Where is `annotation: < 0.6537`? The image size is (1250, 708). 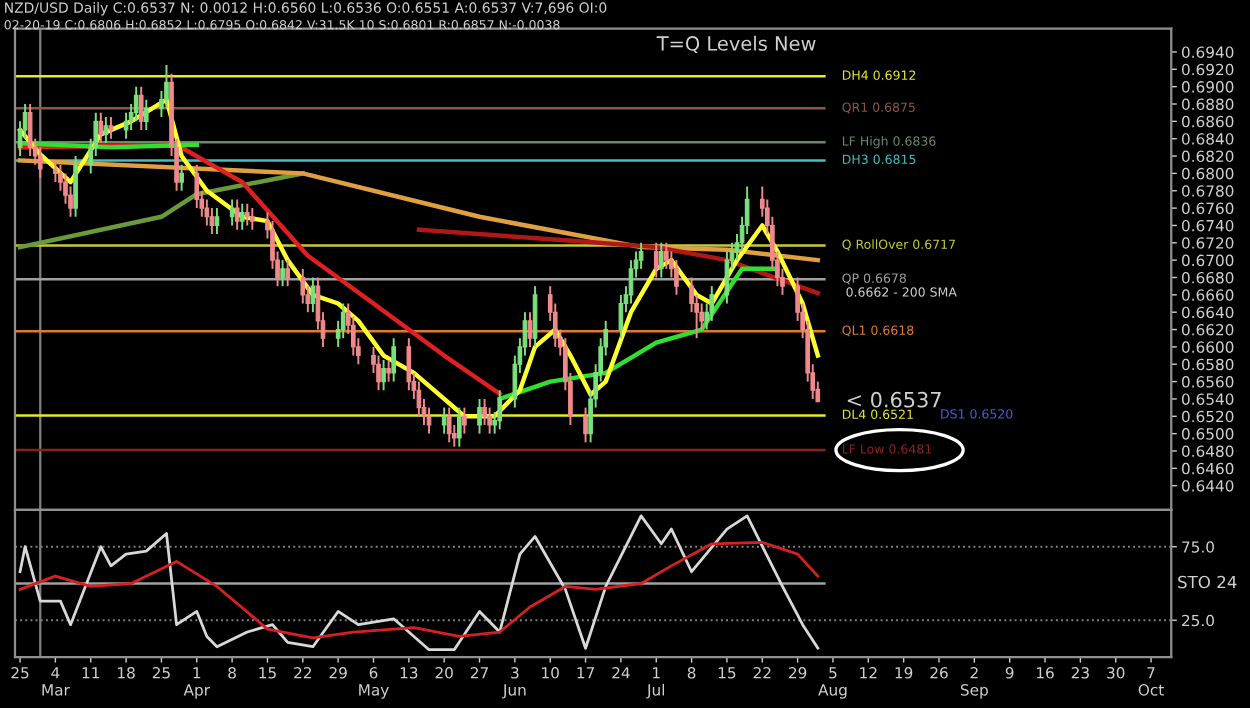 annotation: < 0.6537 is located at coordinates (894, 399).